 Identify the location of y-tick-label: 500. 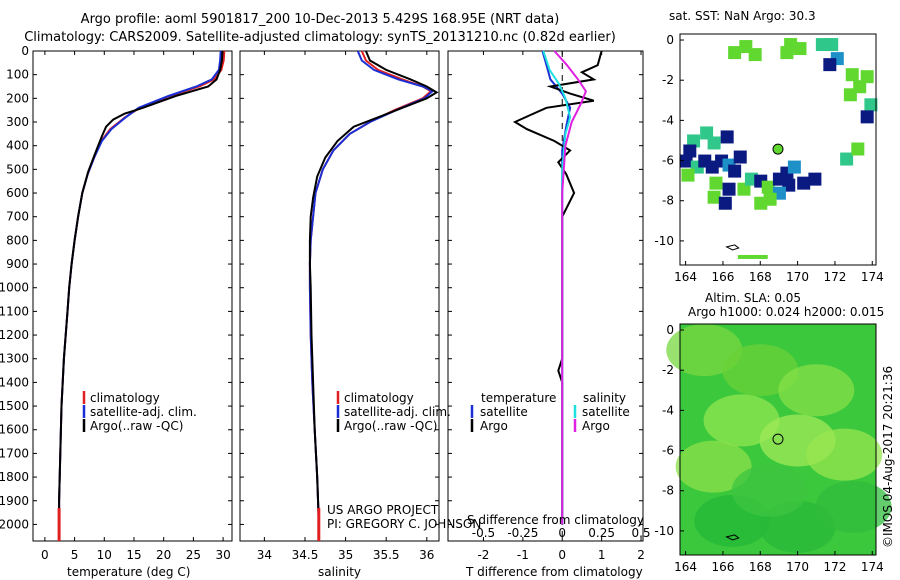
(17, 169).